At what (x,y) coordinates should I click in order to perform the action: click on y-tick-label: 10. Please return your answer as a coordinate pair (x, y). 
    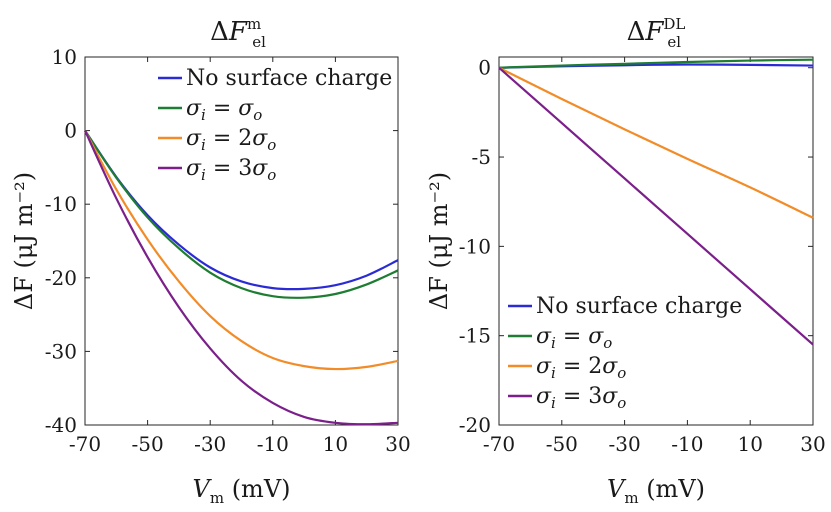
    Looking at the image, I should click on (64, 57).